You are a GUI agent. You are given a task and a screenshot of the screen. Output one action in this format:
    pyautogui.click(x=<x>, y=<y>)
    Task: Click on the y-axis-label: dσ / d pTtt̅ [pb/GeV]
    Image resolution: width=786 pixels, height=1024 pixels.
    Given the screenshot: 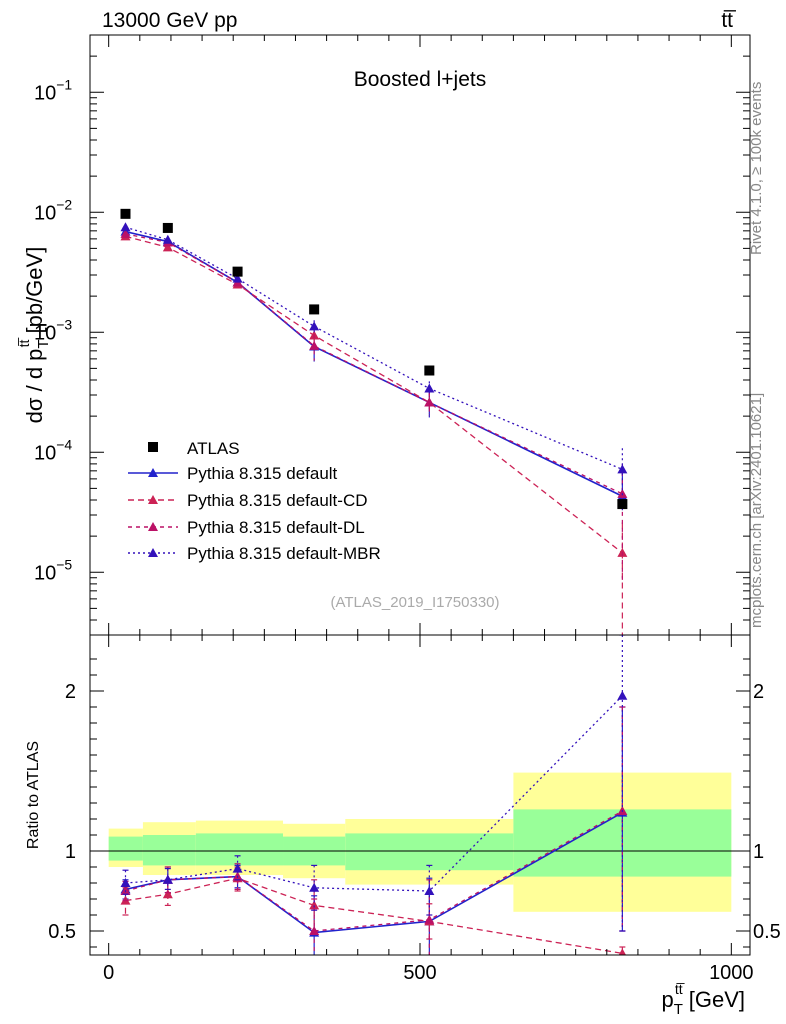 What is the action you would take?
    pyautogui.click(x=34, y=335)
    